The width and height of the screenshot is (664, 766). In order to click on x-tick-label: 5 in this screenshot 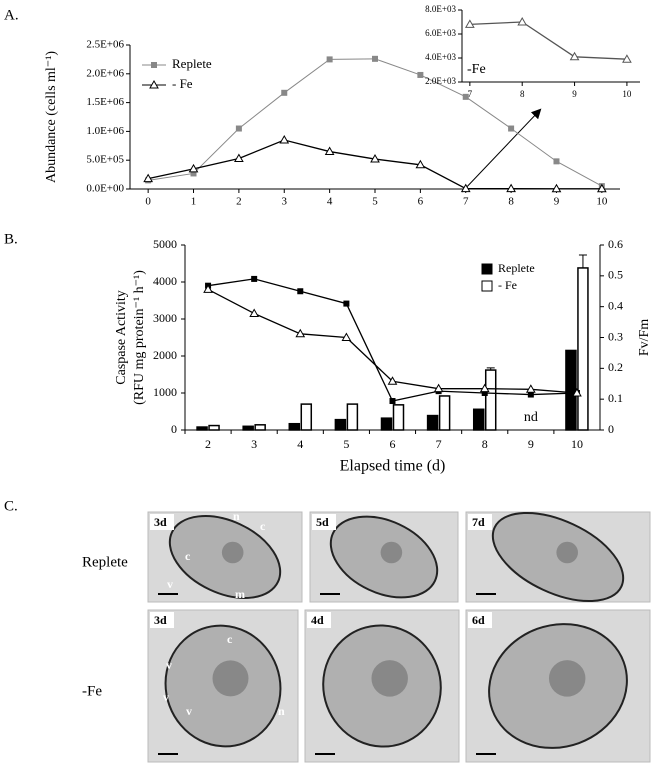, I will do `click(375, 202)`.